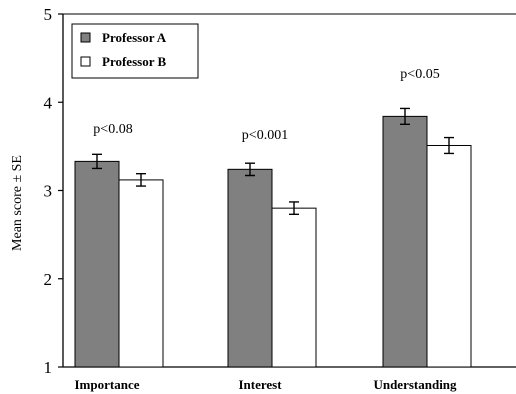  I want to click on y-ticks, so click(60, 190).